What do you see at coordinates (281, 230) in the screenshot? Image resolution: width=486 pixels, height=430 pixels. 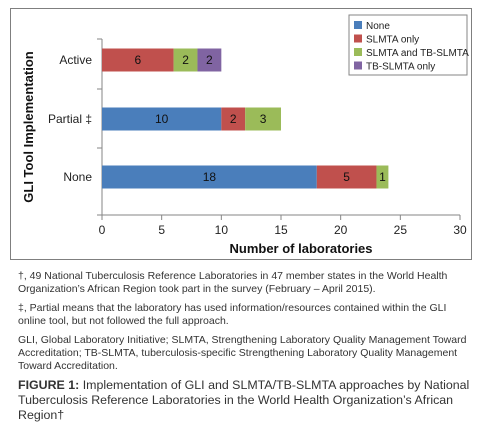 I see `x-tick-label: 15` at bounding box center [281, 230].